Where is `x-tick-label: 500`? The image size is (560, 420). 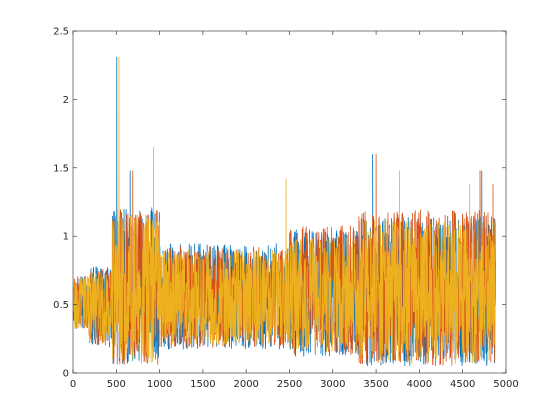
x-tick-label: 500 is located at coordinates (116, 384).